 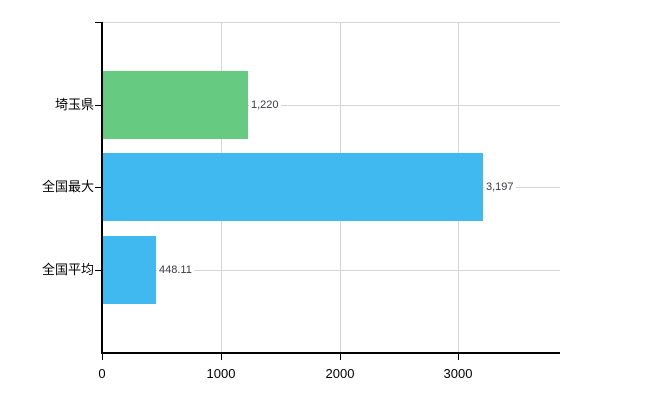 I want to click on x-tick-label: 0, so click(x=102, y=373).